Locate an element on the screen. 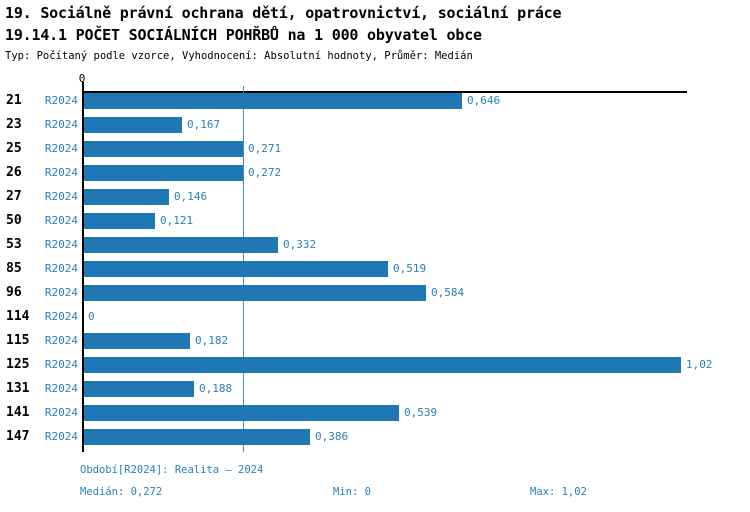 Image resolution: width=750 pixels, height=512 pixels. row-category-label: 96 is located at coordinates (14, 292).